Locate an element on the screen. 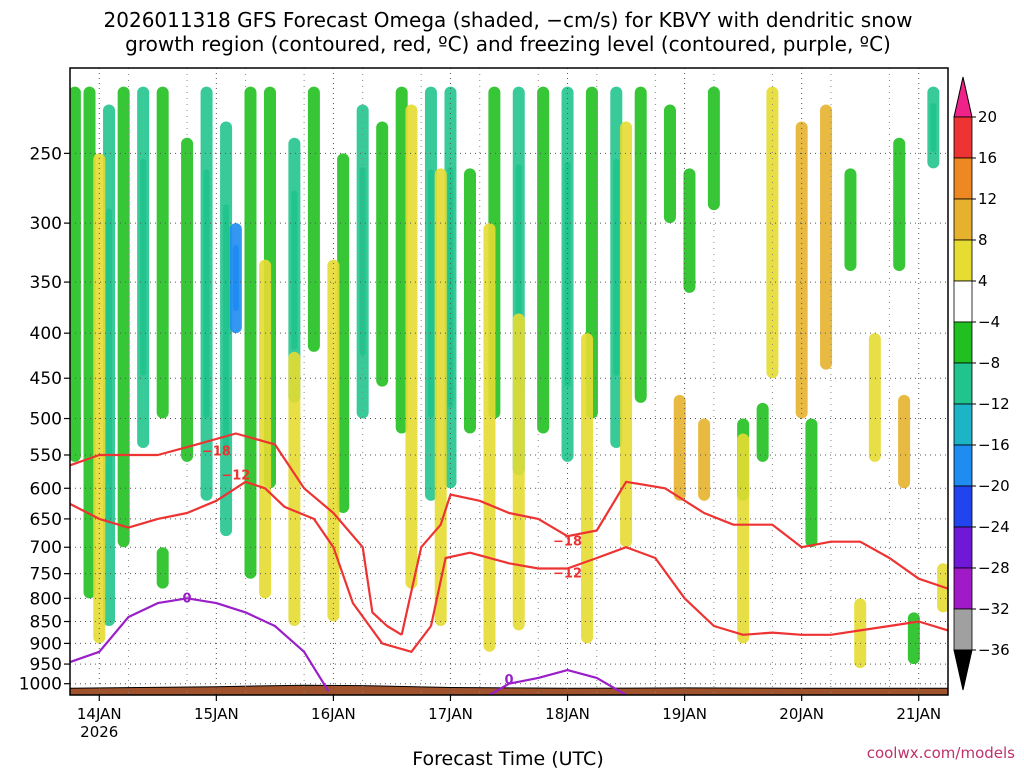 The image size is (1024, 768). colorbar-label: −36 is located at coordinates (994, 650).